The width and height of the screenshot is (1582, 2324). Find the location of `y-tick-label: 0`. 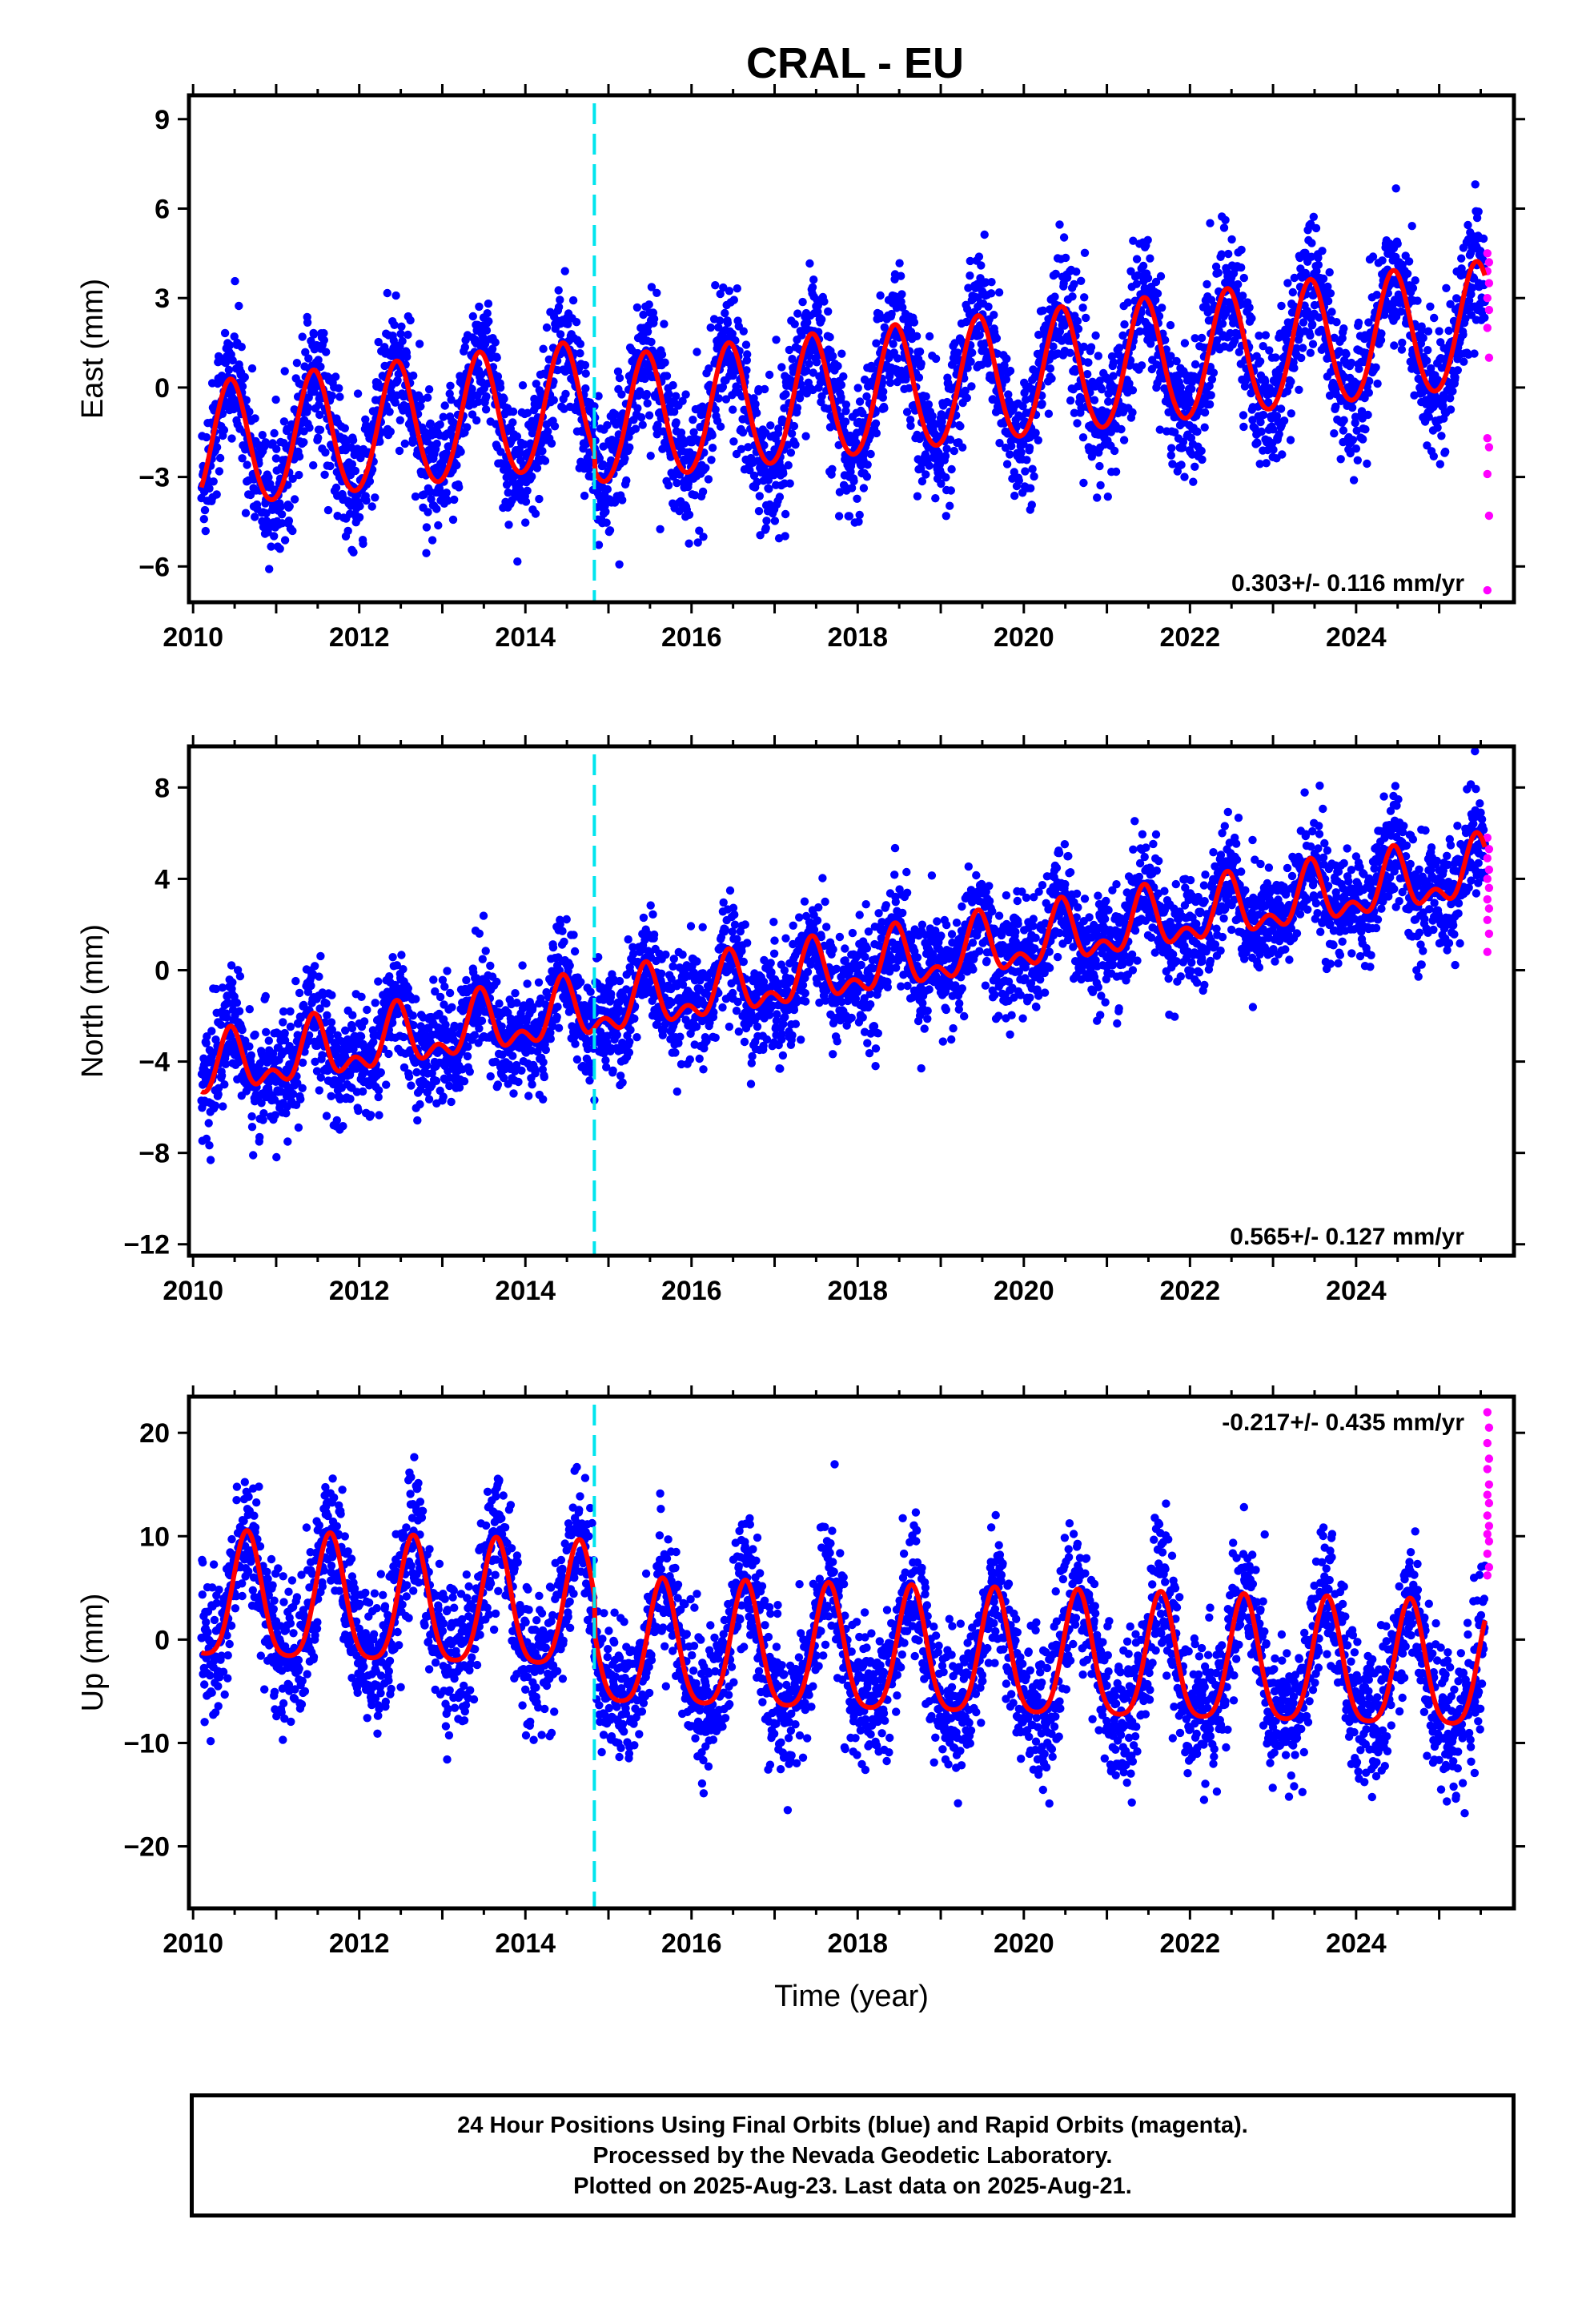

y-tick-label: 0 is located at coordinates (162, 388).